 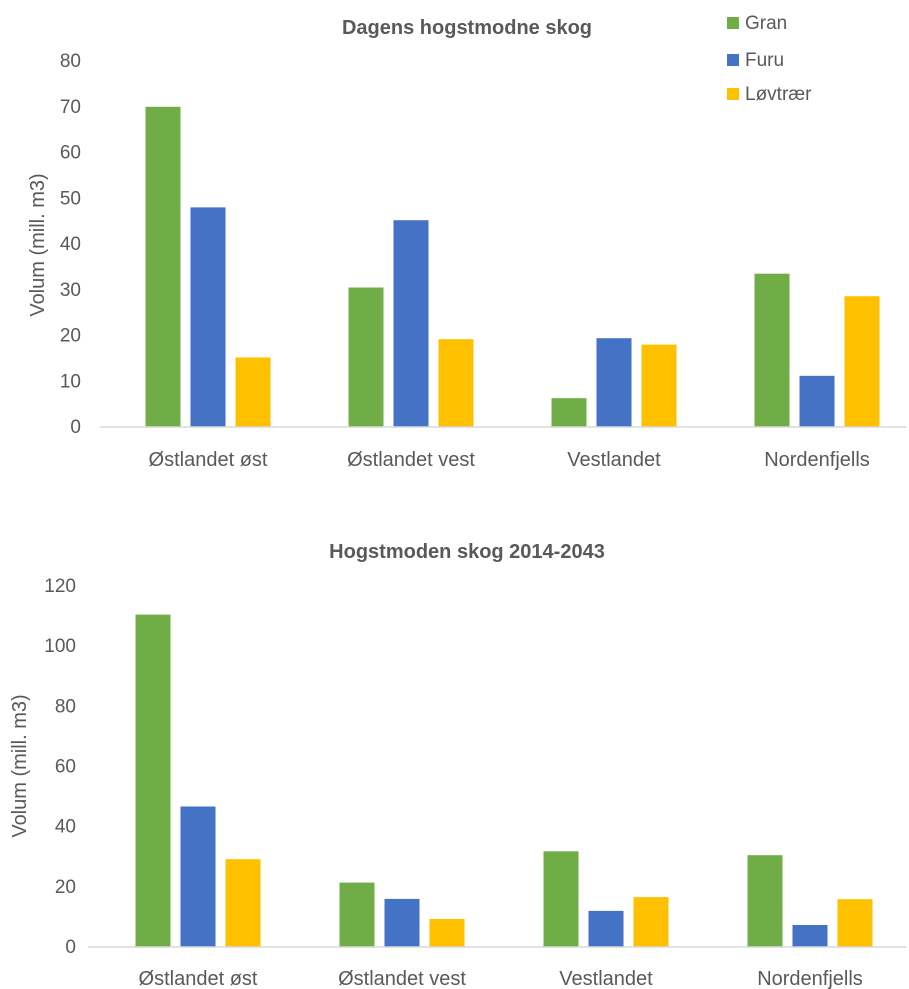 I want to click on legend: Gran Furu Løvtrær, so click(x=769, y=59).